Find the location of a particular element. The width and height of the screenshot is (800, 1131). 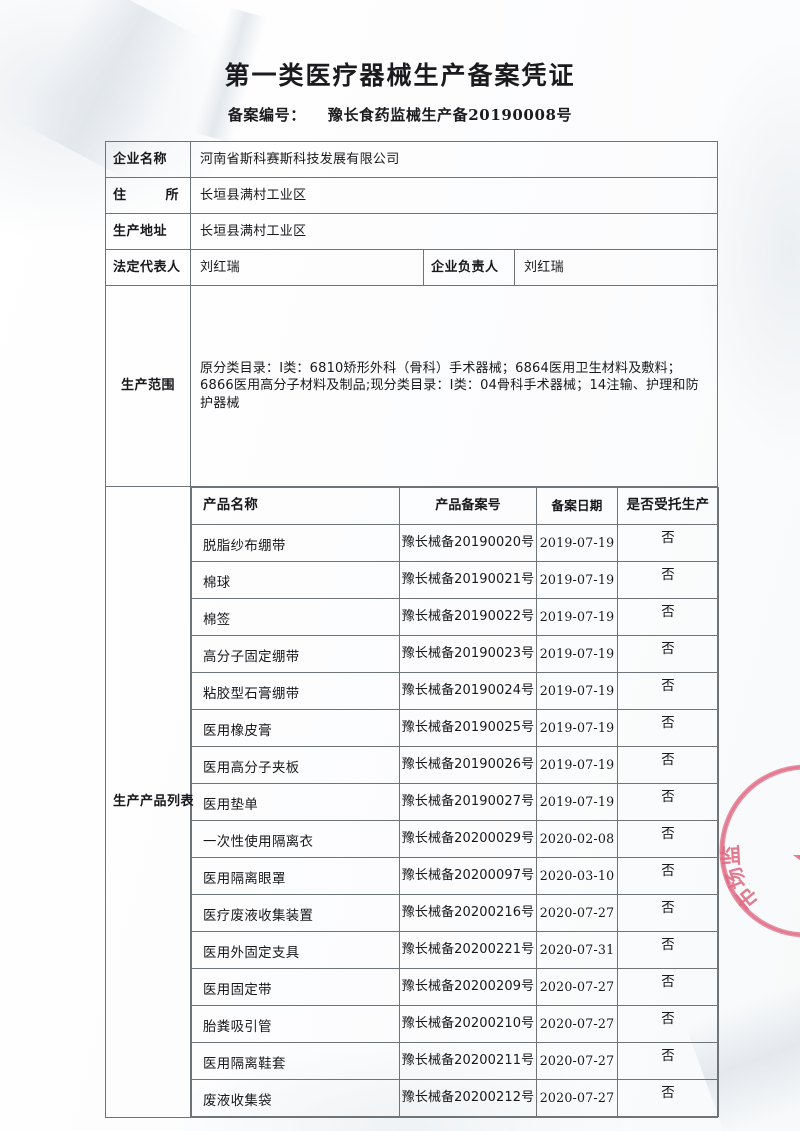

table-row: 医用橡皮膏 豫长械备20190025号 2019-07-19 否 is located at coordinates (455, 728).